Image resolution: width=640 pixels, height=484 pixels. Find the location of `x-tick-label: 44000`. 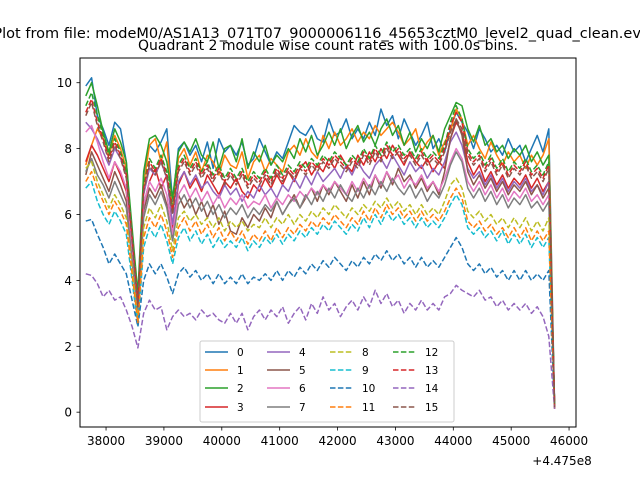

x-tick-label: 44000 is located at coordinates (453, 441).